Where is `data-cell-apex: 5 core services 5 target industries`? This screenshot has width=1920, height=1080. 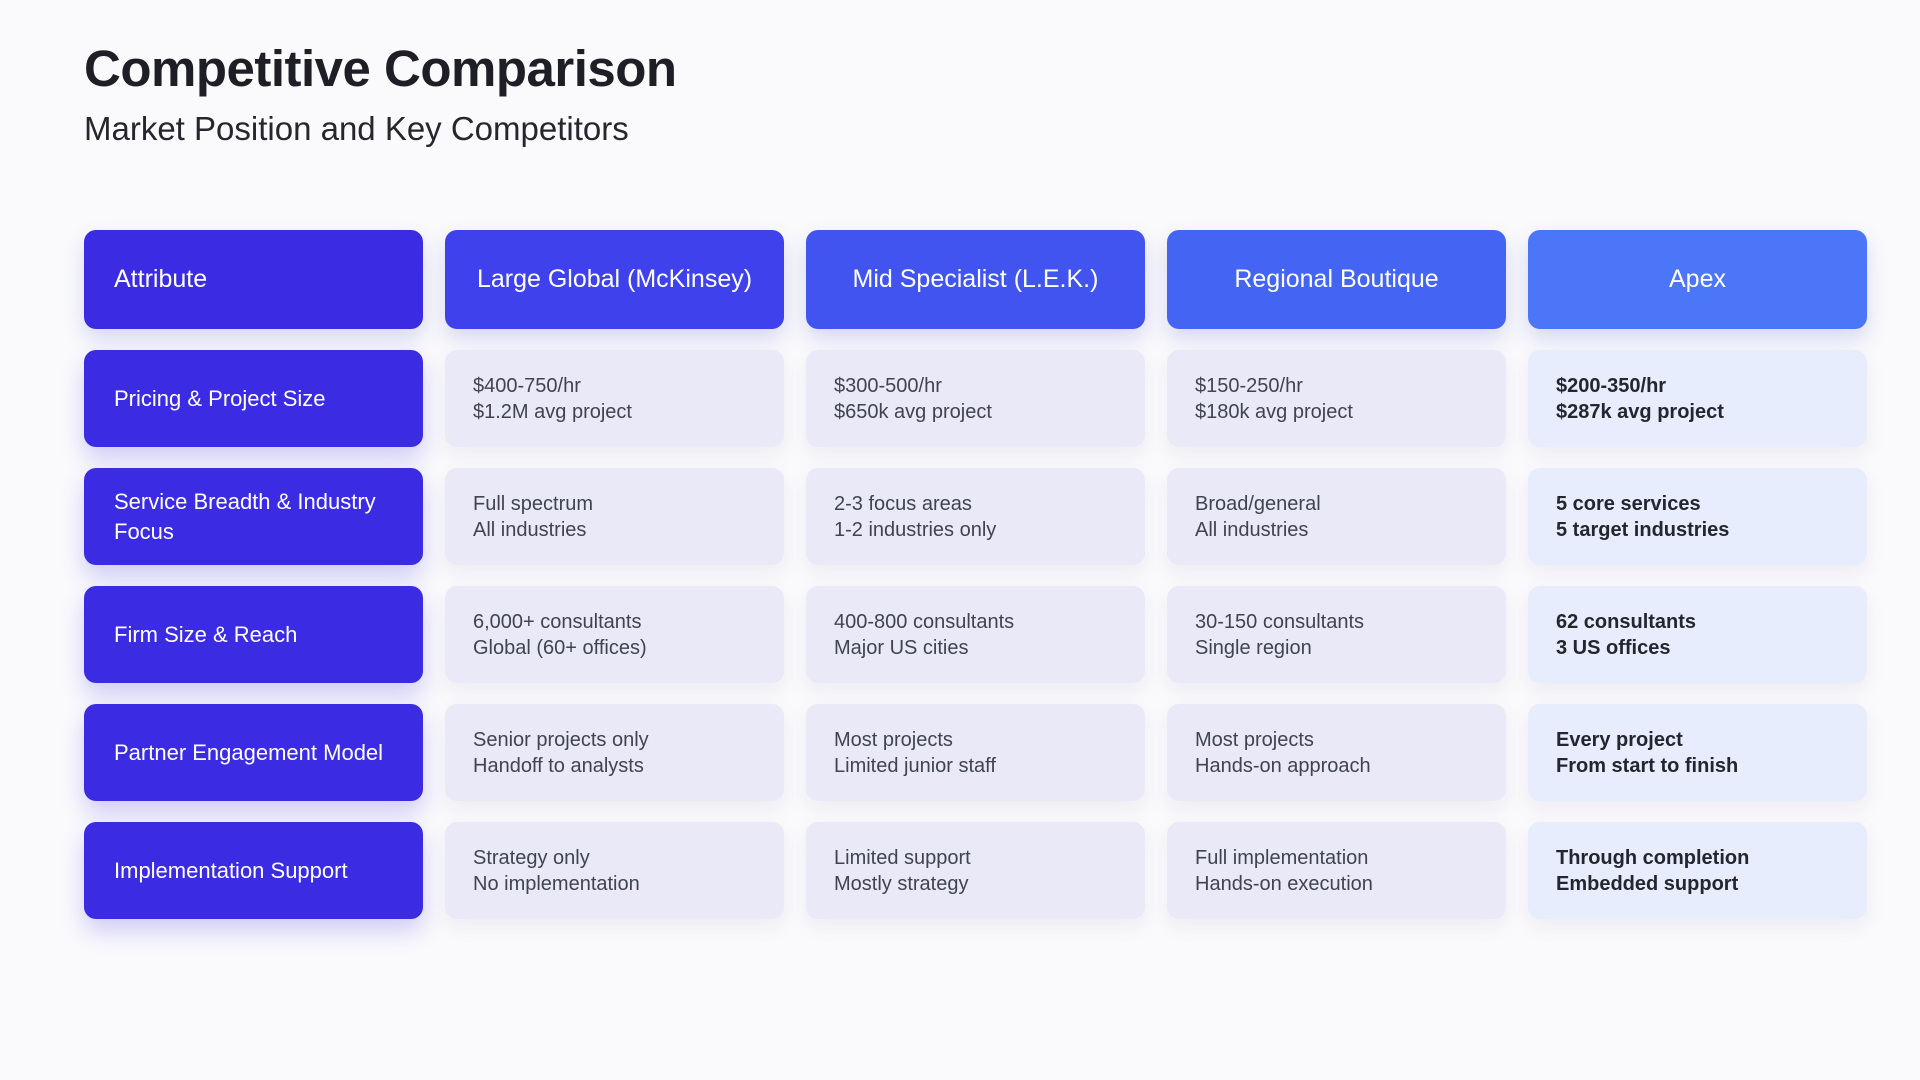 data-cell-apex: 5 core services 5 target industries is located at coordinates (1697, 516).